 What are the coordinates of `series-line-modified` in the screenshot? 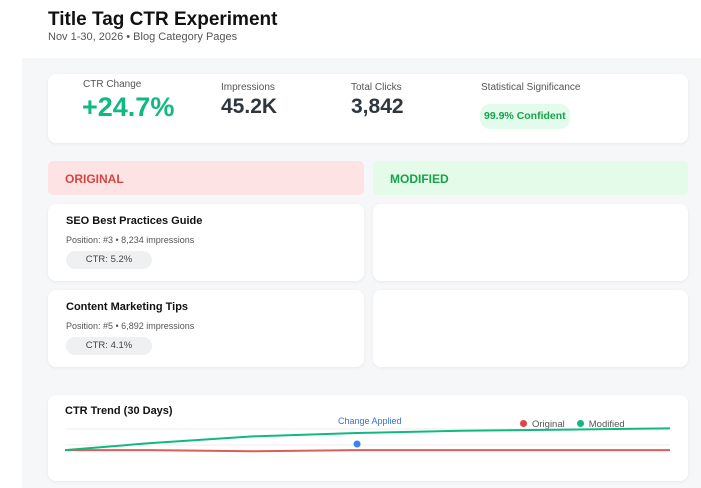 It's located at (367, 439).